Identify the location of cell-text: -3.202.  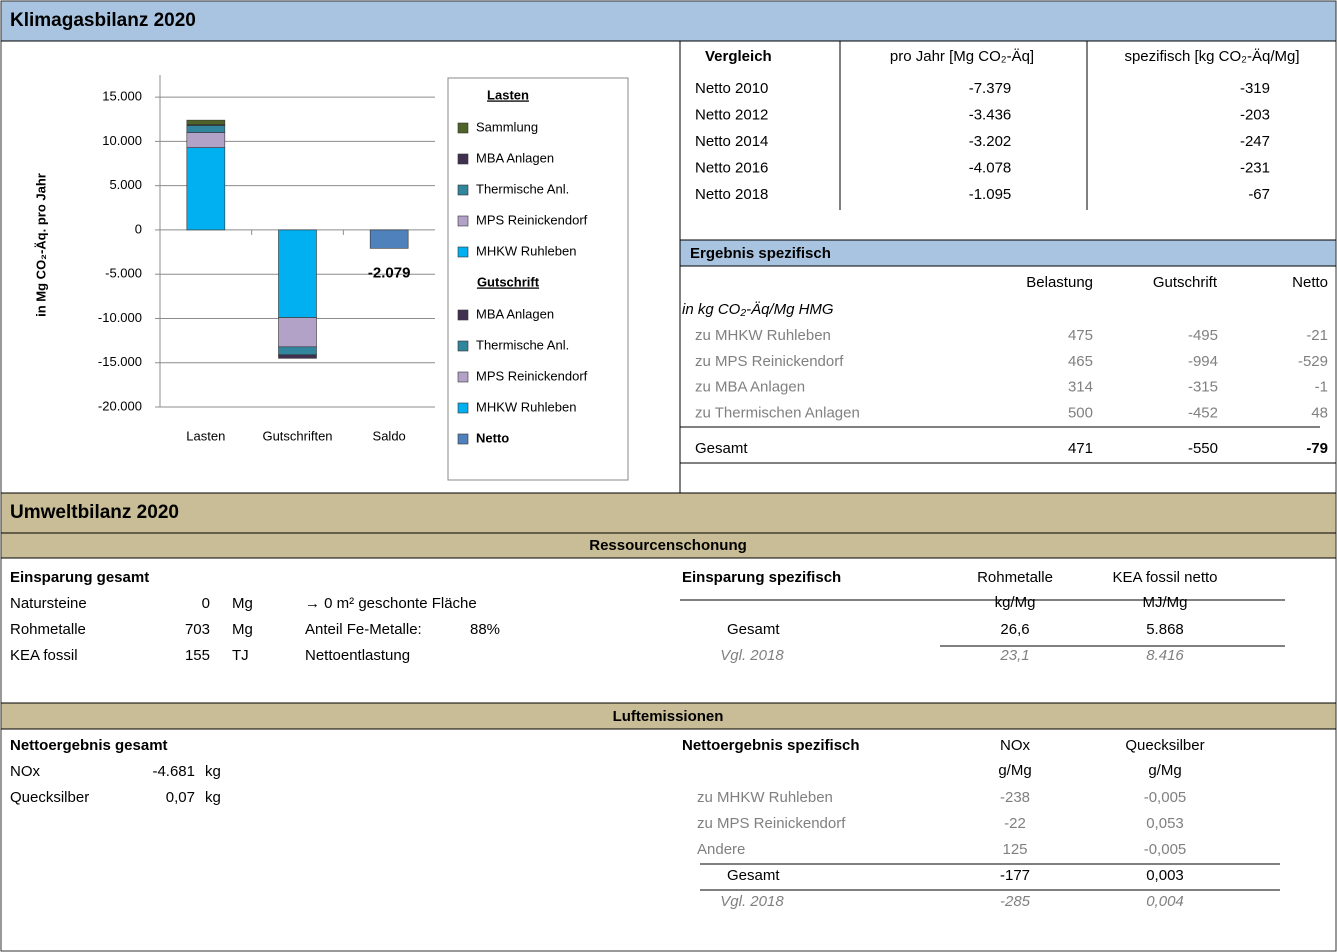
(990, 141).